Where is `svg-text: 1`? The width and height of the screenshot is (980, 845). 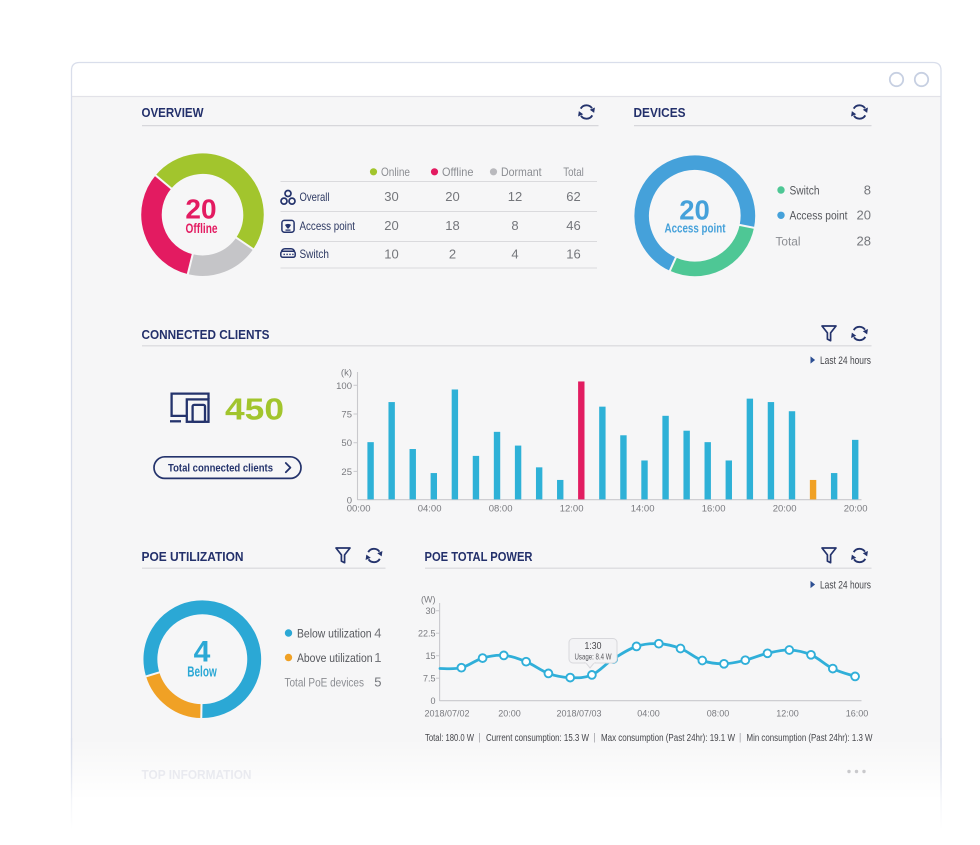
svg-text: 1 is located at coordinates (377, 657).